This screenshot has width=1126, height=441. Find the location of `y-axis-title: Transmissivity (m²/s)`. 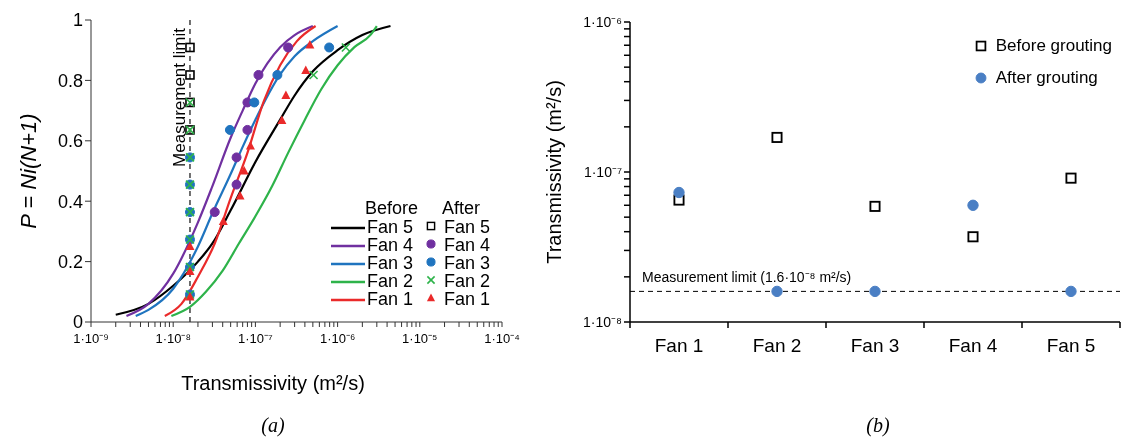

y-axis-title: Transmissivity (m²/s) is located at coordinates (554, 172).